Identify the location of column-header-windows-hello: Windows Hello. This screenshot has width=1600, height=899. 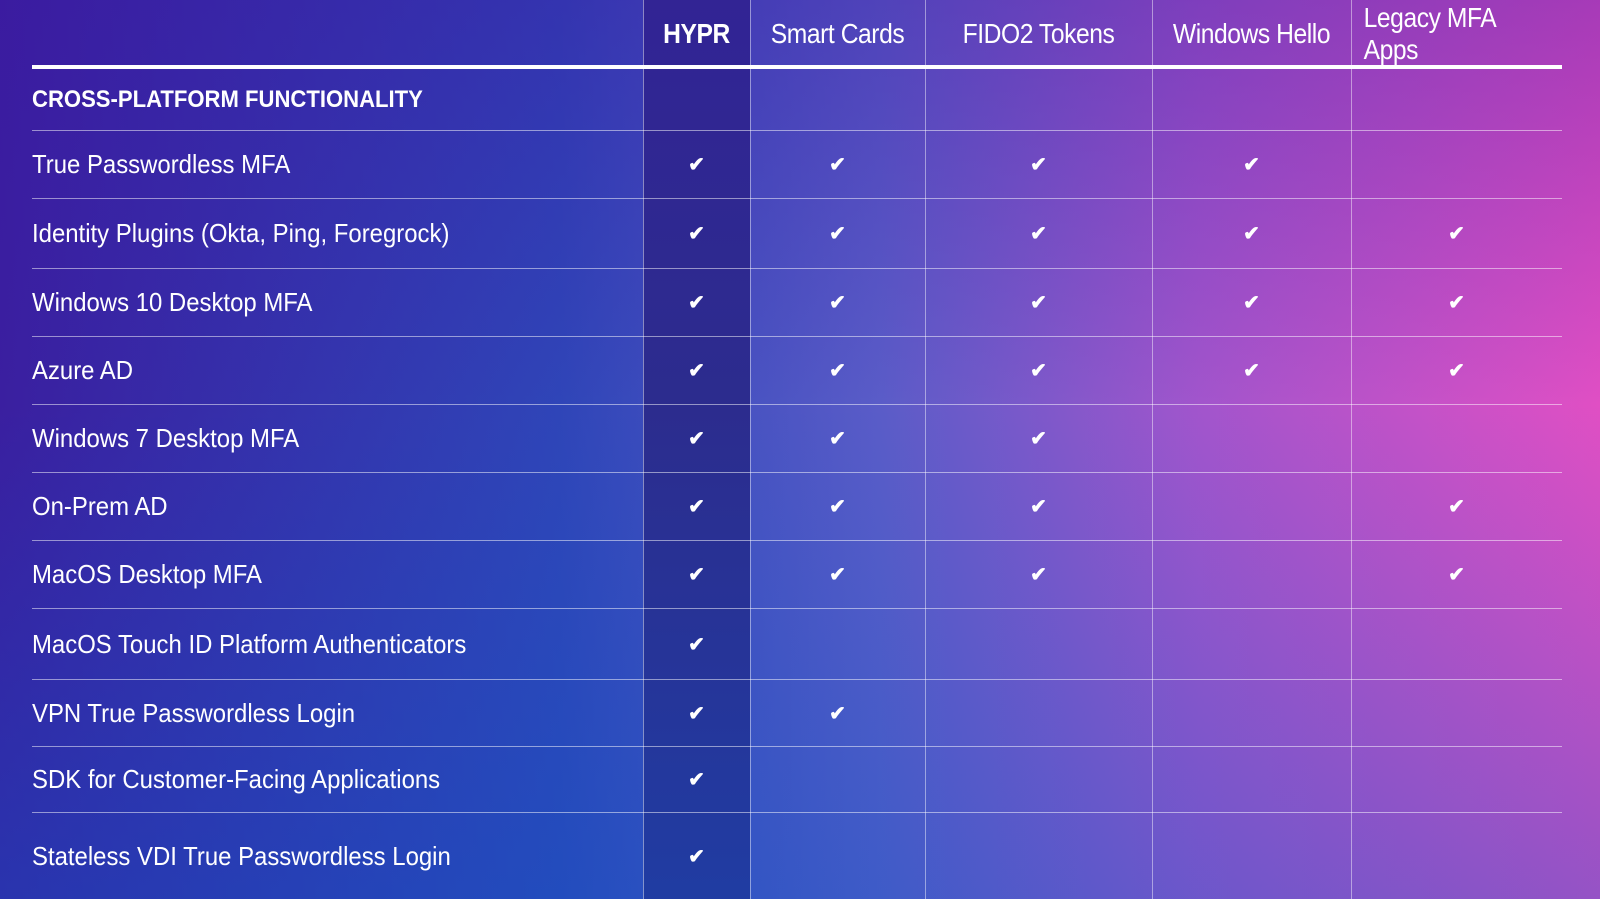
(1251, 33).